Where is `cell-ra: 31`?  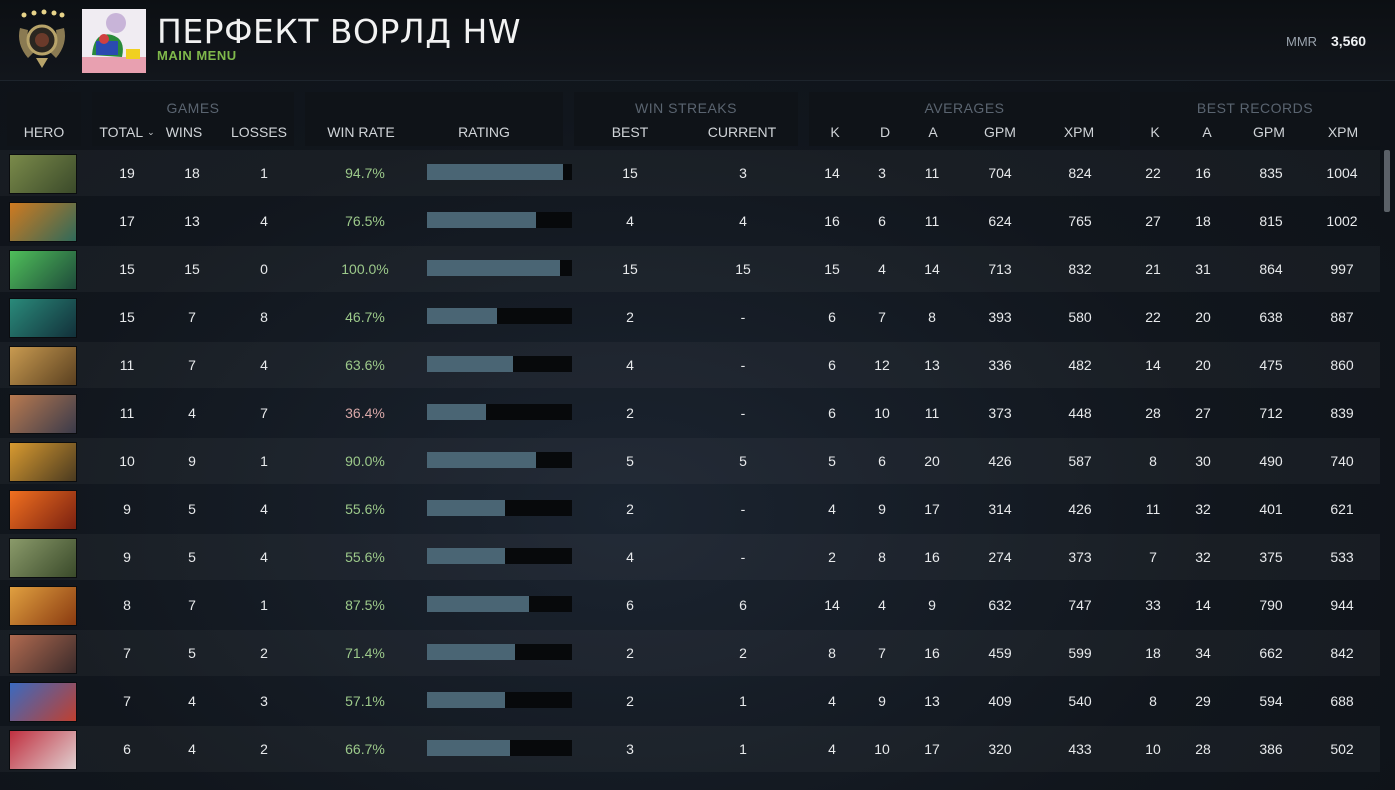 cell-ra: 31 is located at coordinates (1203, 269).